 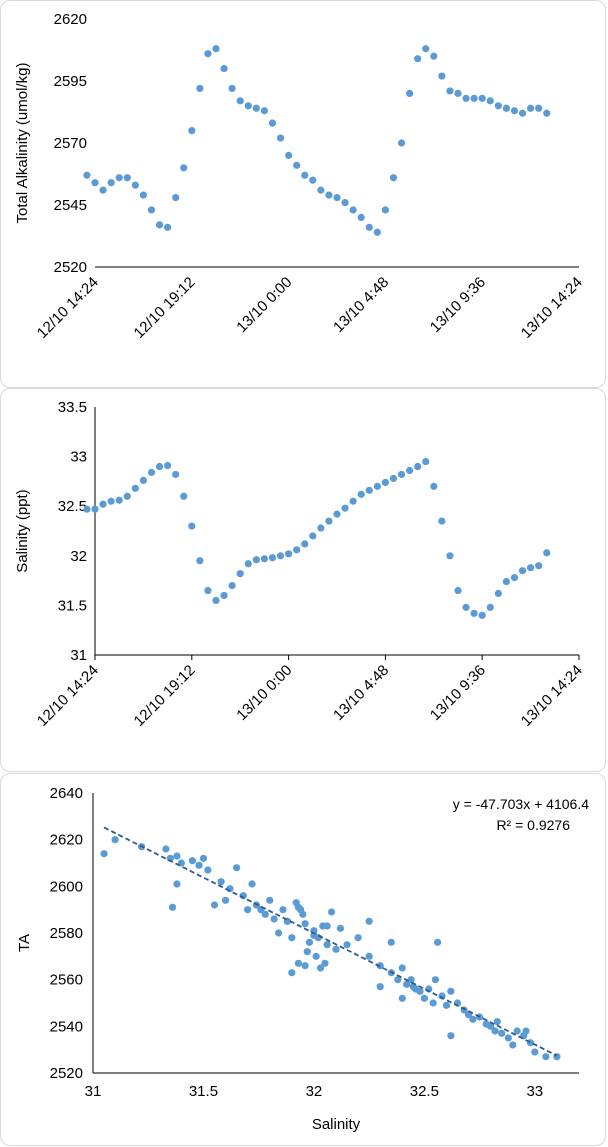 I want to click on x-tick-label: 32, so click(x=314, y=1091).